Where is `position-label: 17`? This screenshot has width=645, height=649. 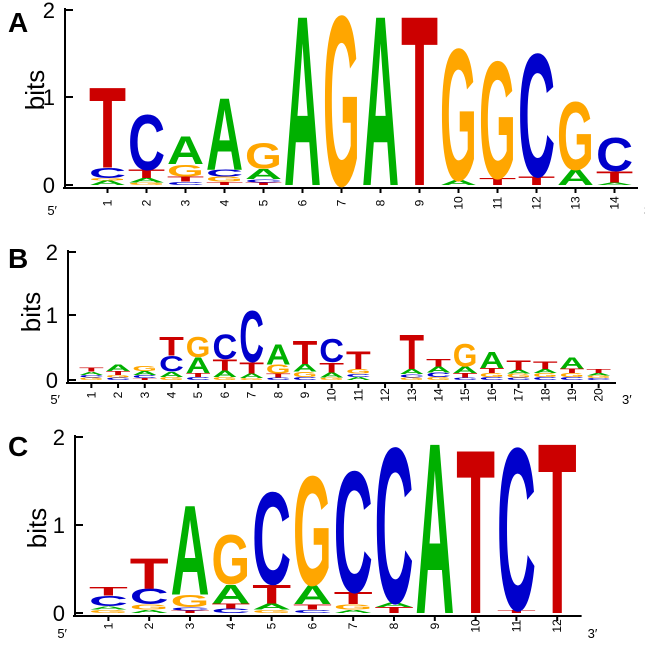
position-label: 17 is located at coordinates (519, 395).